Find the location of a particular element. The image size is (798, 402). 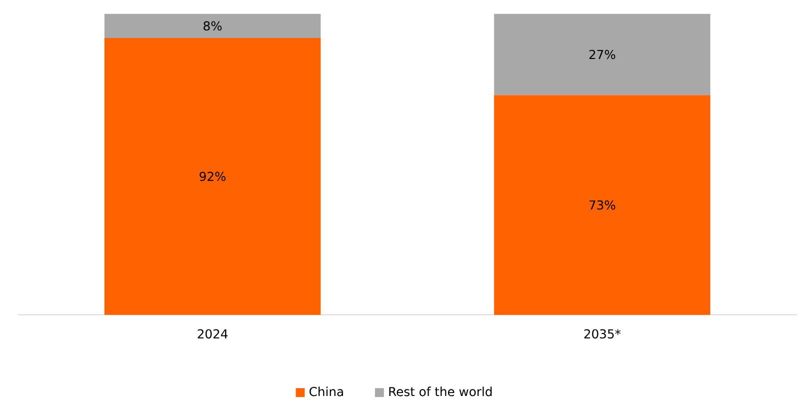

x-tick-label: 2035* is located at coordinates (602, 334).